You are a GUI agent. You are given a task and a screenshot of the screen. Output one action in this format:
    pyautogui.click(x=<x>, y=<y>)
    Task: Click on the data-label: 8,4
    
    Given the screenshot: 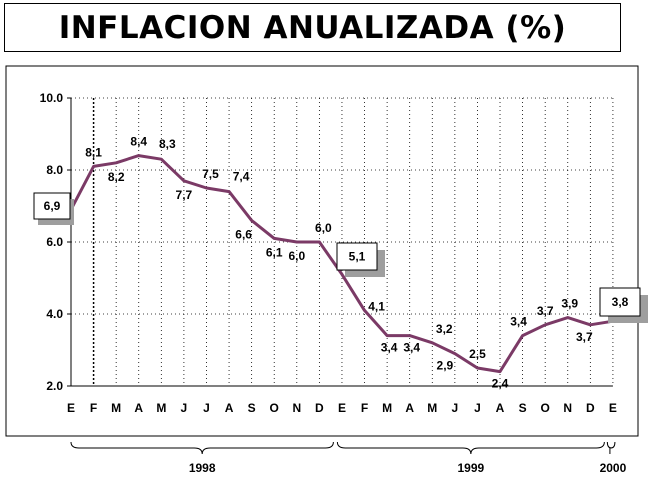 What is the action you would take?
    pyautogui.click(x=138, y=142)
    